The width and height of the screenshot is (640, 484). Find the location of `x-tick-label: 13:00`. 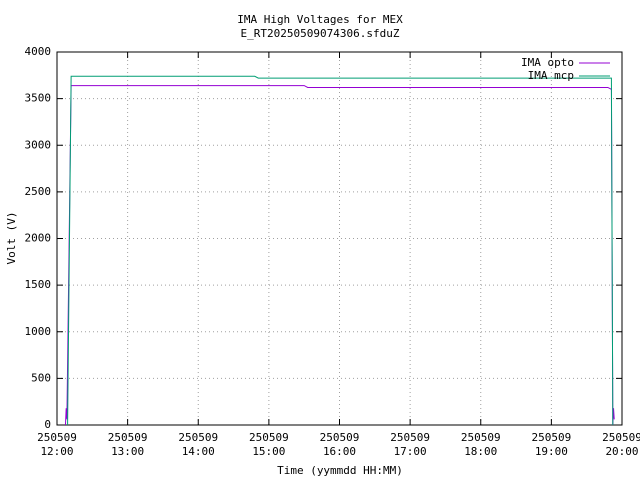

x-tick-label: 13:00 is located at coordinates (127, 451).